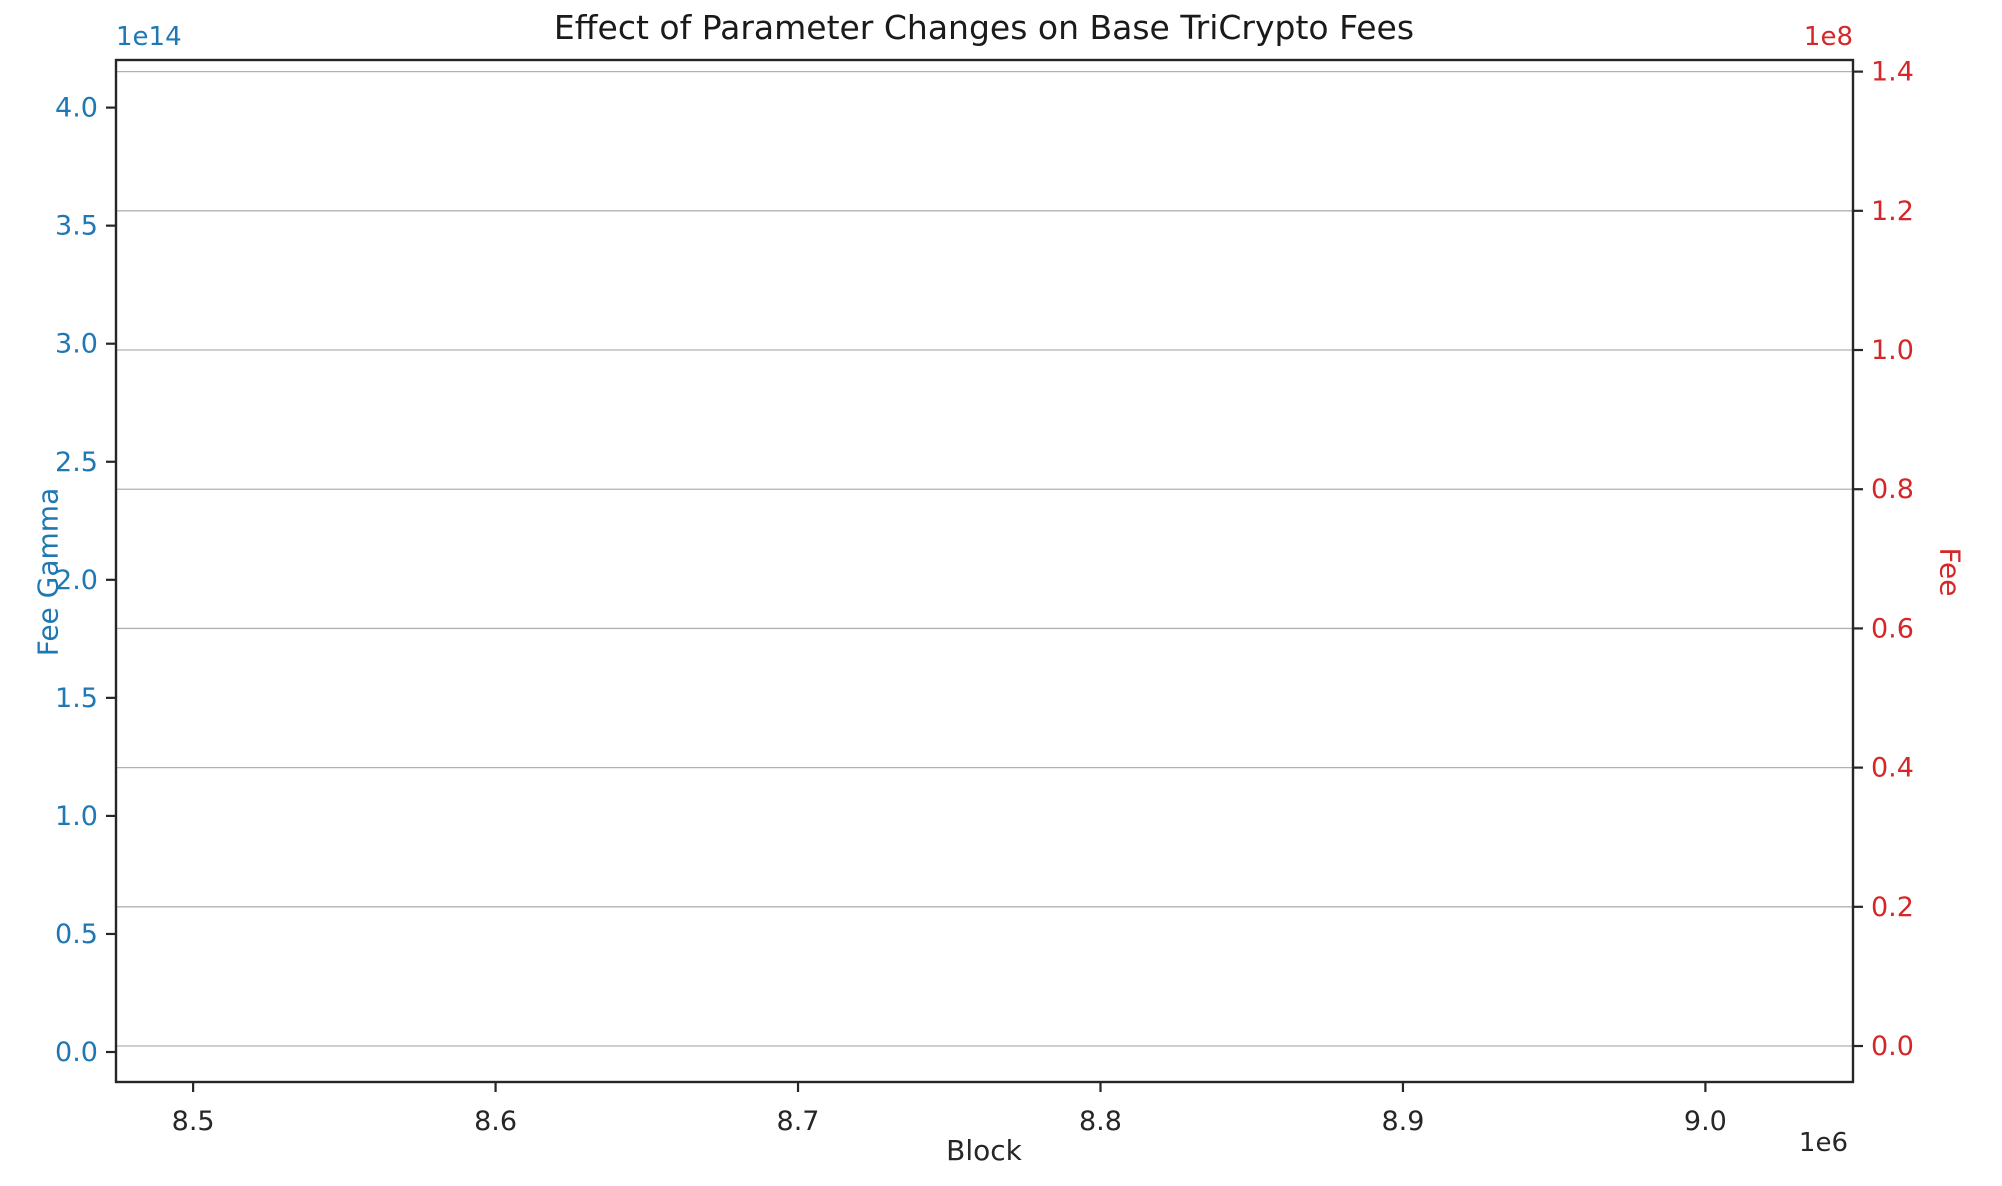 This screenshot has width=2002, height=1186. What do you see at coordinates (1892, 628) in the screenshot?
I see `right-y-tick-label: 0.6` at bounding box center [1892, 628].